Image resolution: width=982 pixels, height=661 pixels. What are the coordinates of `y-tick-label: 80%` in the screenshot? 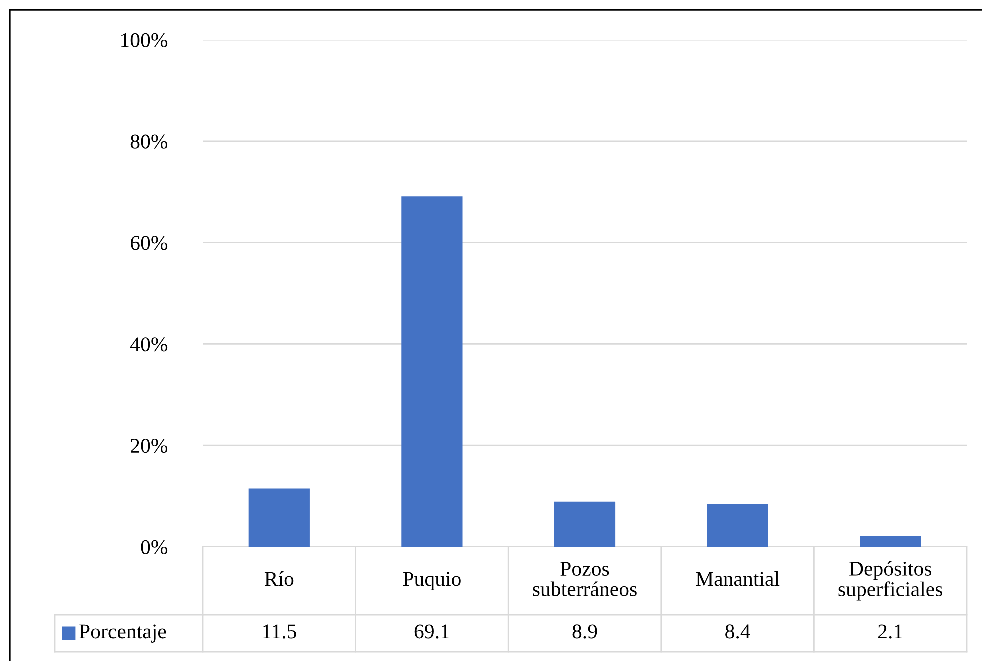 It's located at (149, 141).